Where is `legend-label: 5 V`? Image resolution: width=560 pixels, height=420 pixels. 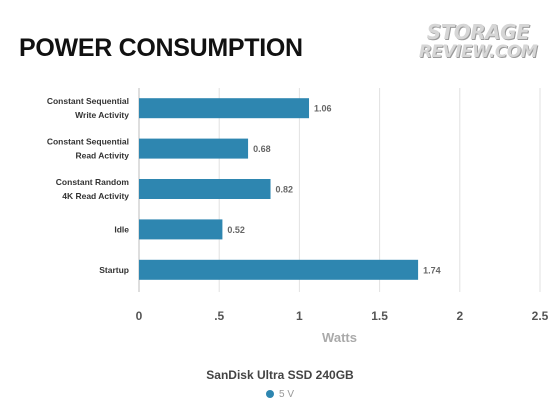 legend-label: 5 V is located at coordinates (286, 394).